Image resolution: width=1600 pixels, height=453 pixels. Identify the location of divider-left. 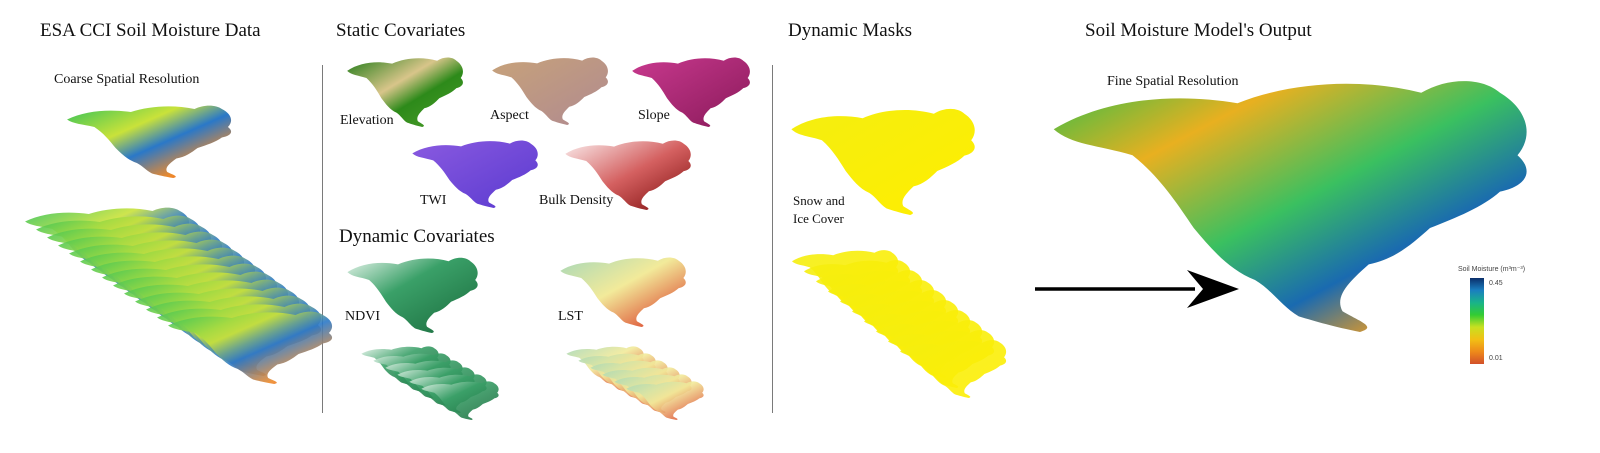
(322, 239).